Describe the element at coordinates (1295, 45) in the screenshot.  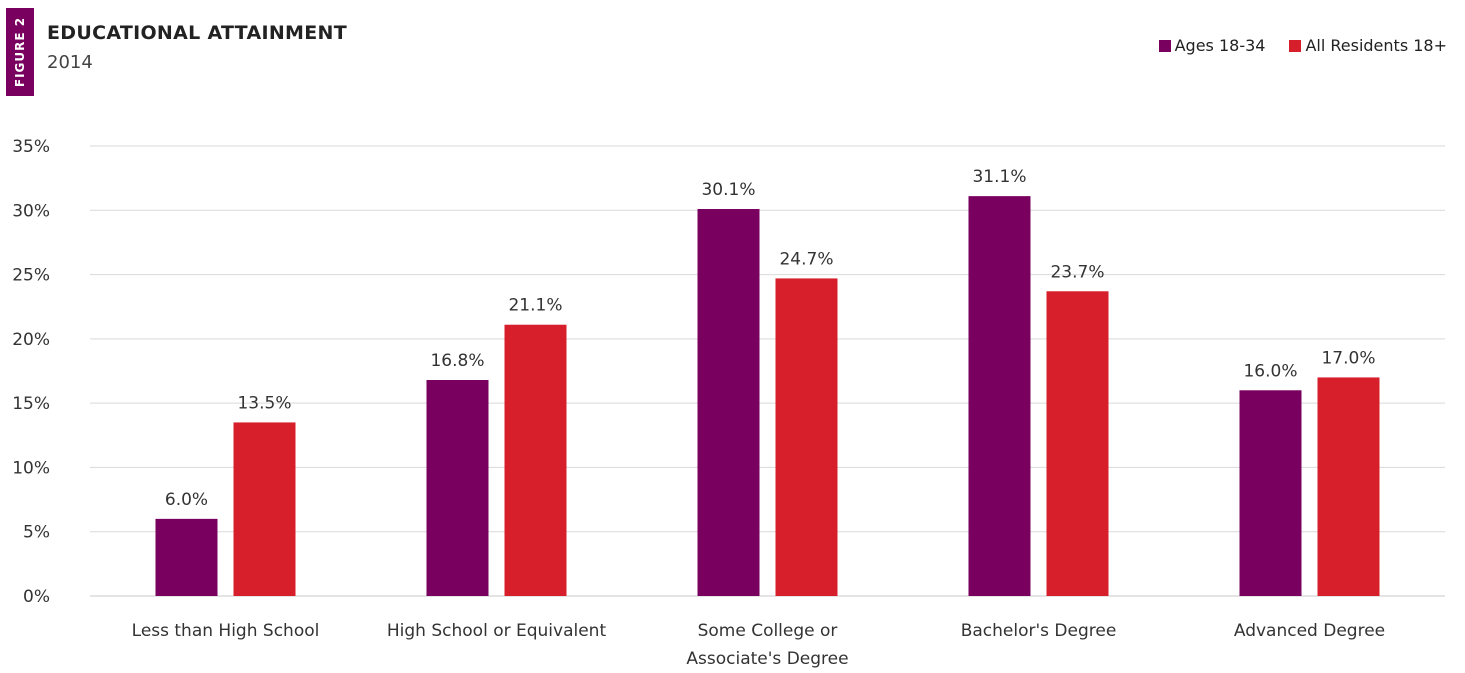
I see `legend-swatch-all-residents` at that location.